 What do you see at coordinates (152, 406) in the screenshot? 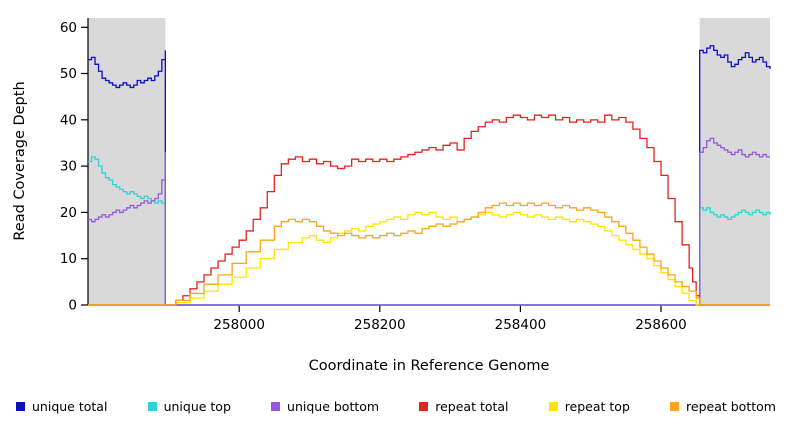
I see `legend-swatch-unique-top` at bounding box center [152, 406].